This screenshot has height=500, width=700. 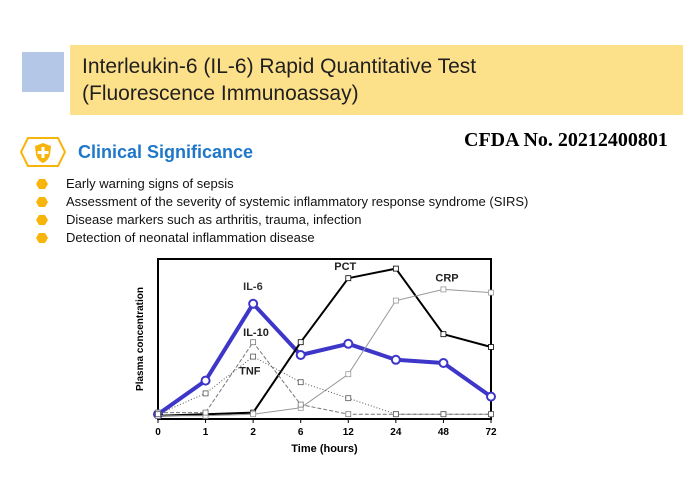 What do you see at coordinates (345, 267) in the screenshot?
I see `series-label-pct: PCT` at bounding box center [345, 267].